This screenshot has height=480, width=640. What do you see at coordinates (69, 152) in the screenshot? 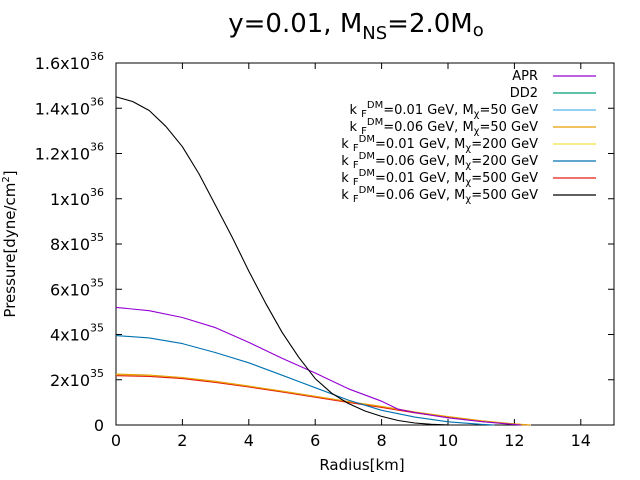
I see `y-tick-label: 1.2x1036` at bounding box center [69, 152].